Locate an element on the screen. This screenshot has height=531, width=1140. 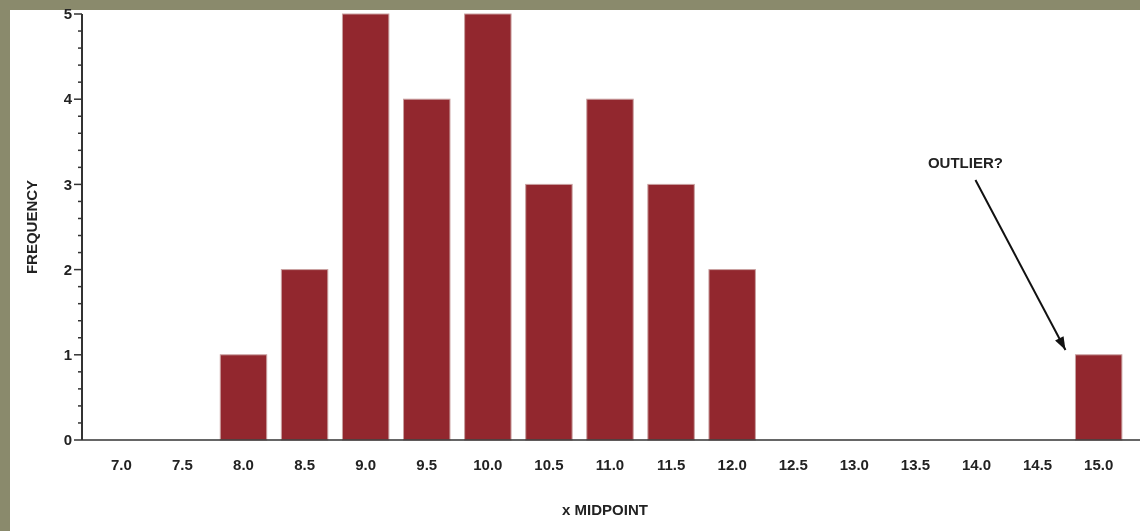
x-axis-title: x MIDPOINT is located at coordinates (605, 509).